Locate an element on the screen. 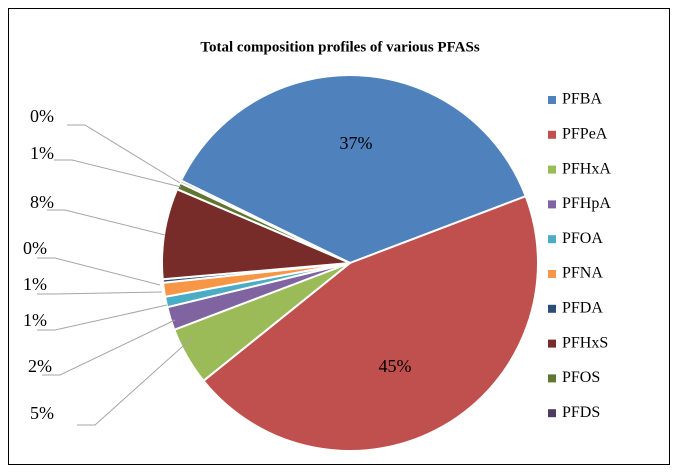 The height and width of the screenshot is (472, 678). legend-label: PFHpA is located at coordinates (586, 203).